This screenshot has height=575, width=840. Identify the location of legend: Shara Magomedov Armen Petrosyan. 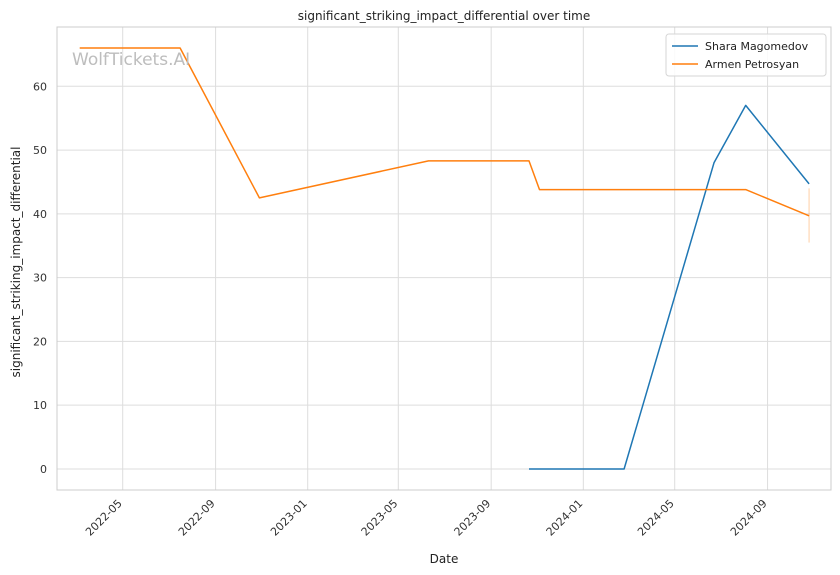
(746, 55).